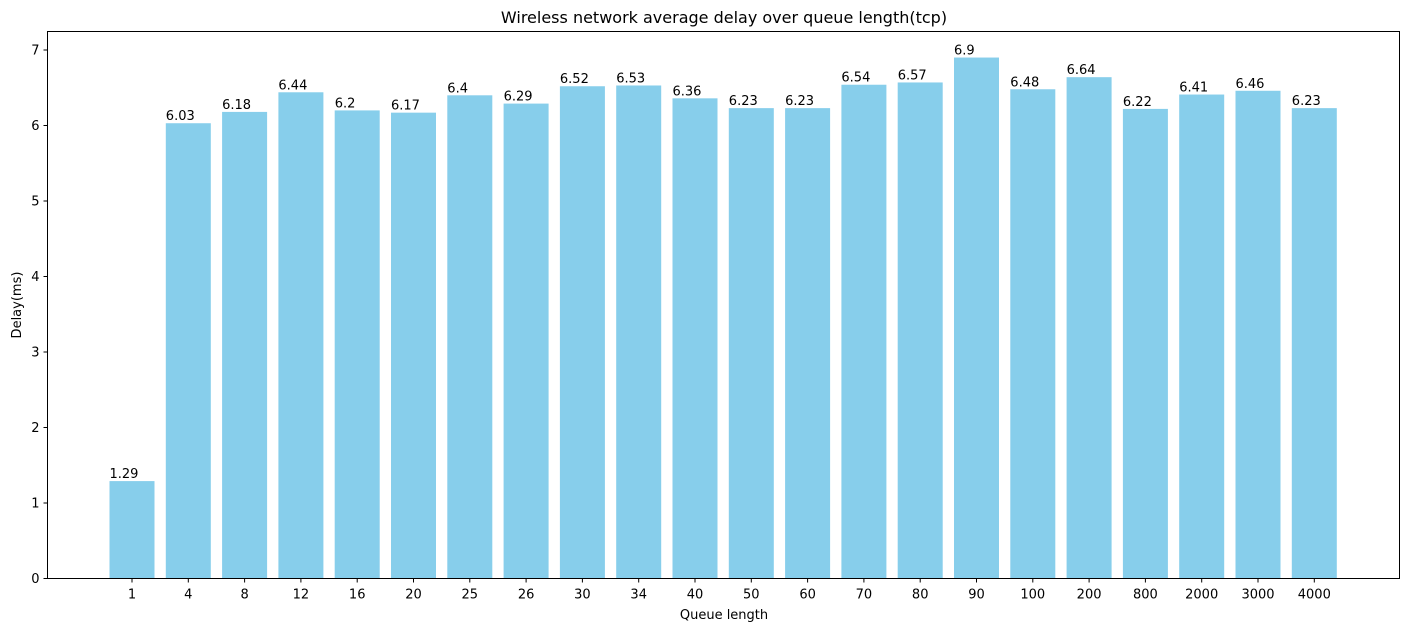 This screenshot has width=1409, height=635. Describe the element at coordinates (582, 595) in the screenshot. I see `x-tick-label: 30` at that location.